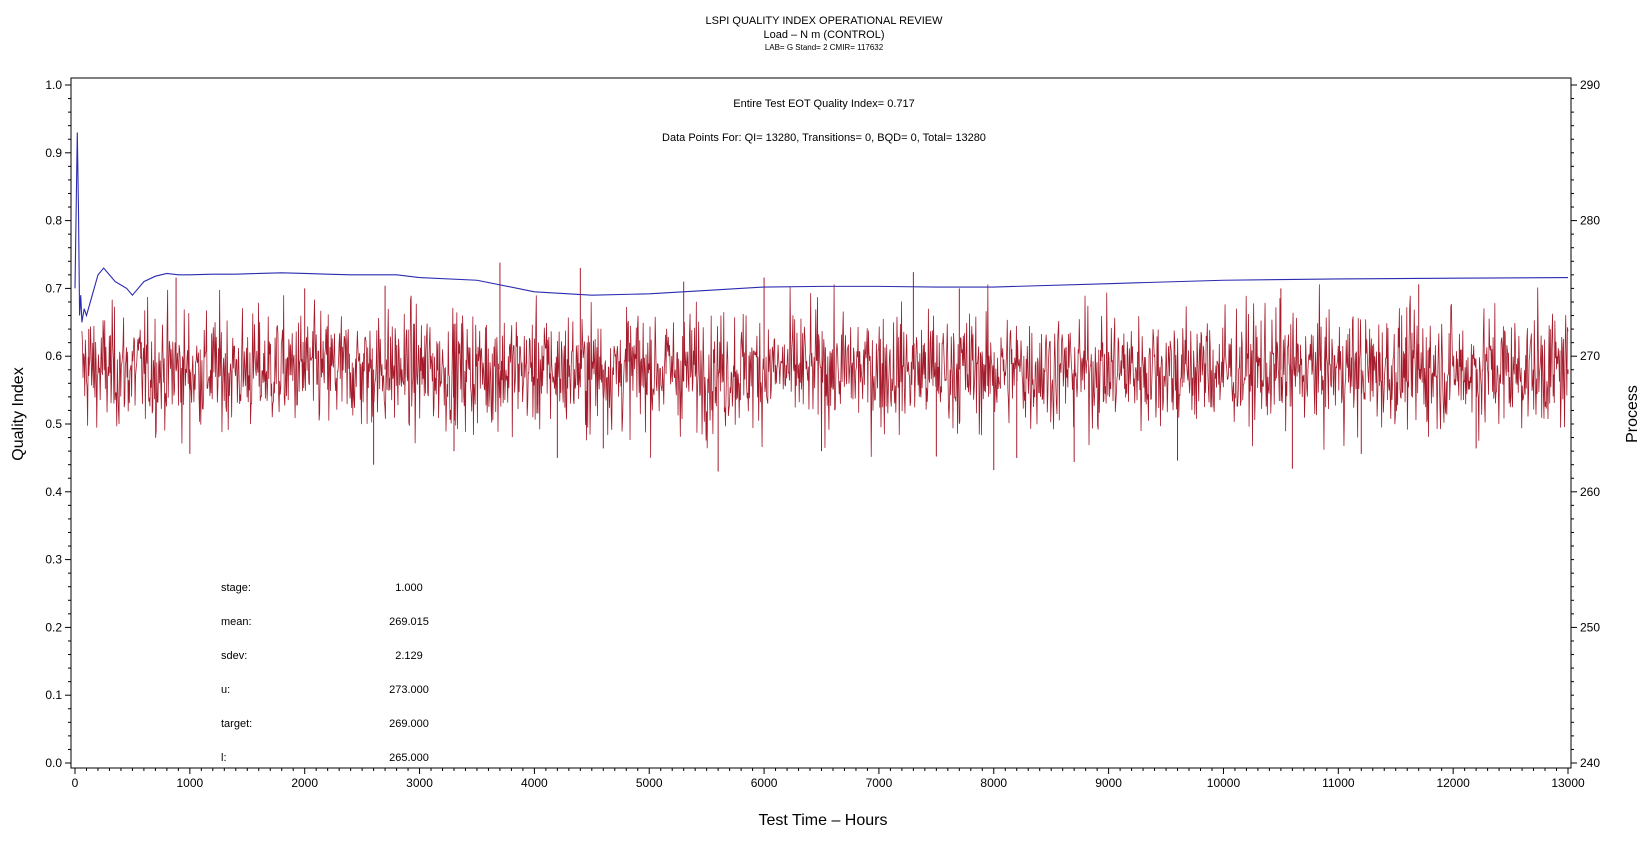  Describe the element at coordinates (824, 47) in the screenshot. I see `chart-subtitle-2: LAB= G Stand= 2 CMIR= 117632` at that location.